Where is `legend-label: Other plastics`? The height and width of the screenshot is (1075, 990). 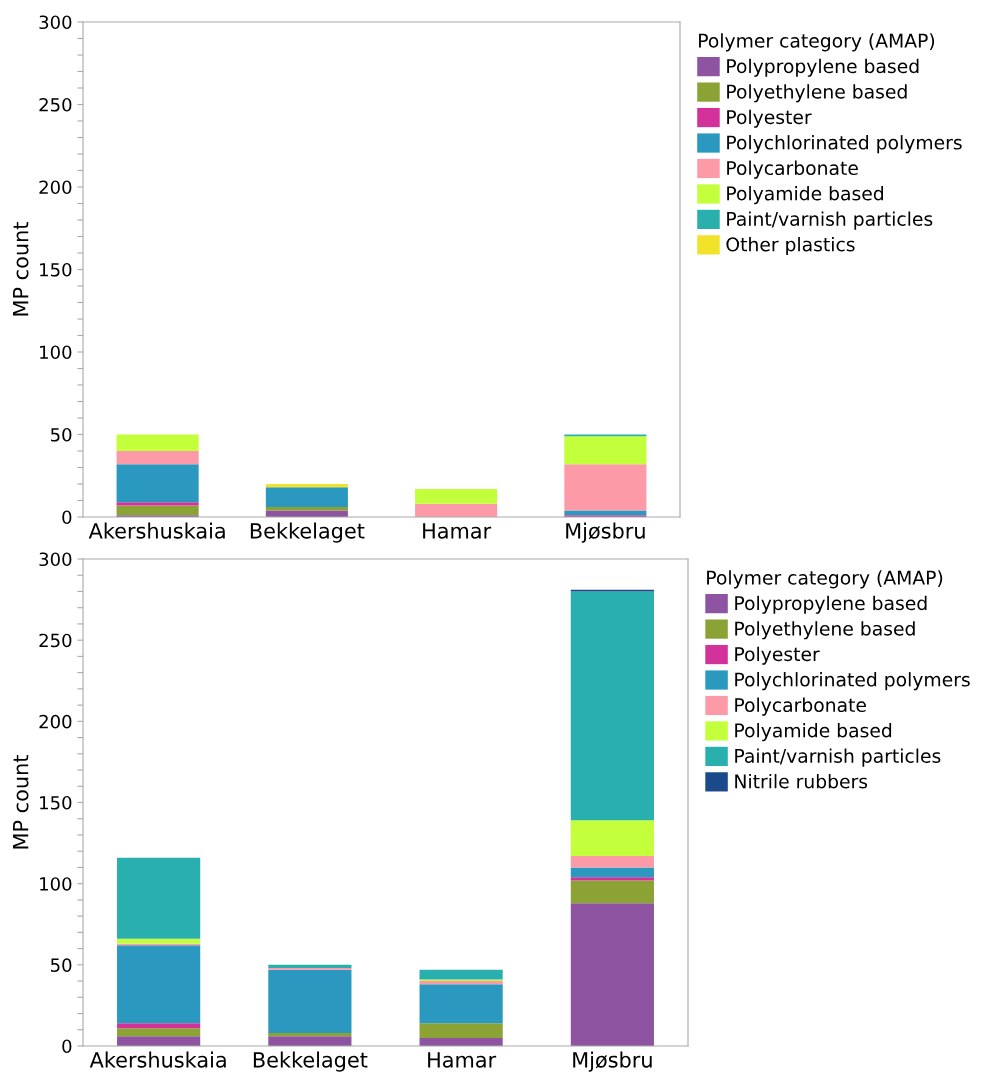
legend-label: Other plastics is located at coordinates (790, 246).